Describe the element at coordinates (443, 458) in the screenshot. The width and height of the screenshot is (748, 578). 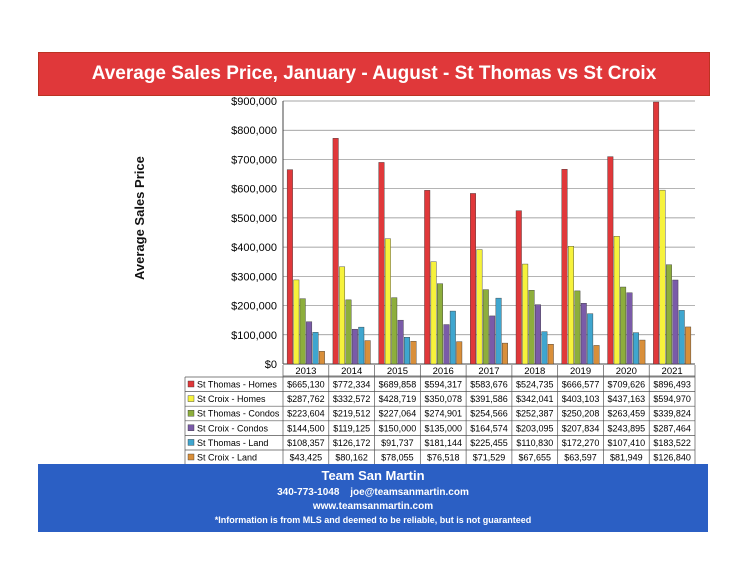
I see `data-label: $76,518` at that location.